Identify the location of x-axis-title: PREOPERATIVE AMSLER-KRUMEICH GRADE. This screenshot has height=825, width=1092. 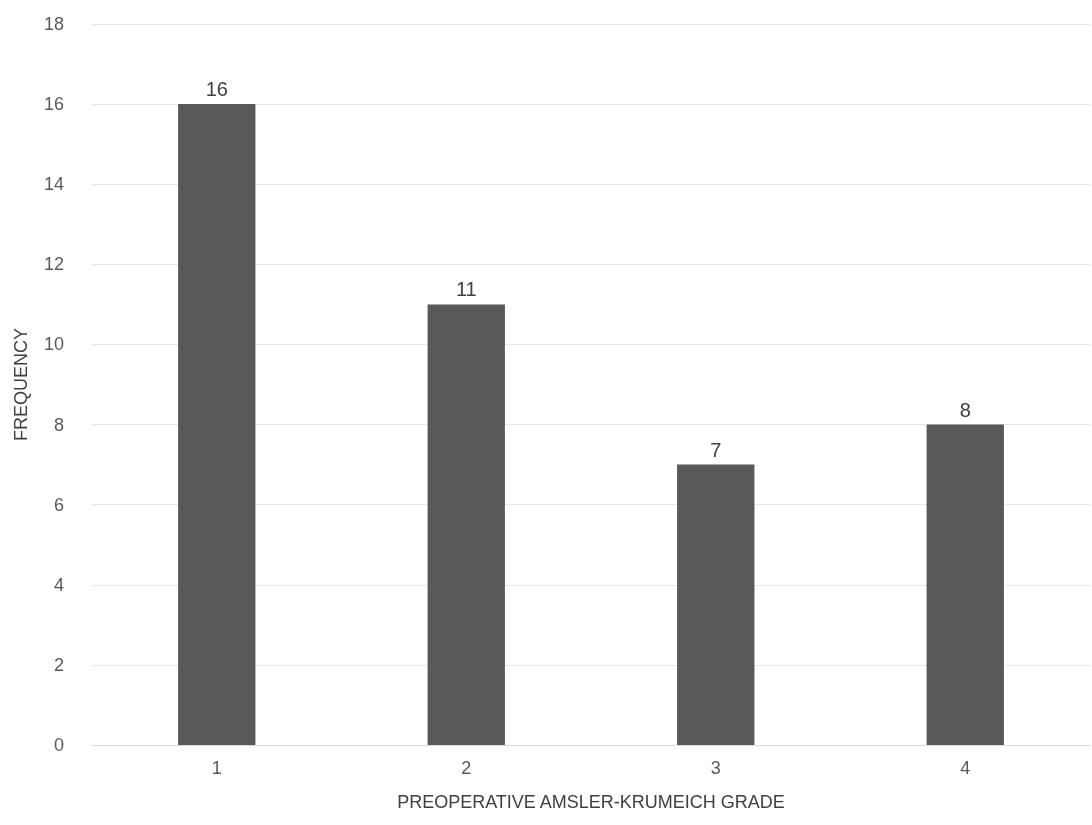
(591, 802).